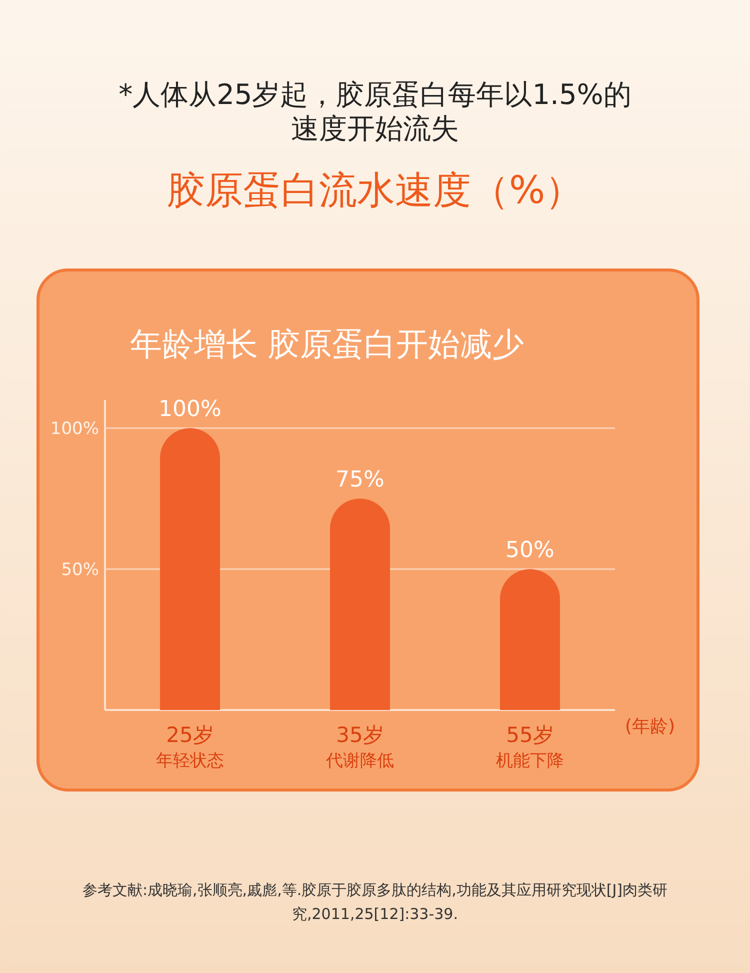 The height and width of the screenshot is (973, 750). Describe the element at coordinates (530, 747) in the screenshot. I see `x-tick-label: 55岁机能下降` at that location.